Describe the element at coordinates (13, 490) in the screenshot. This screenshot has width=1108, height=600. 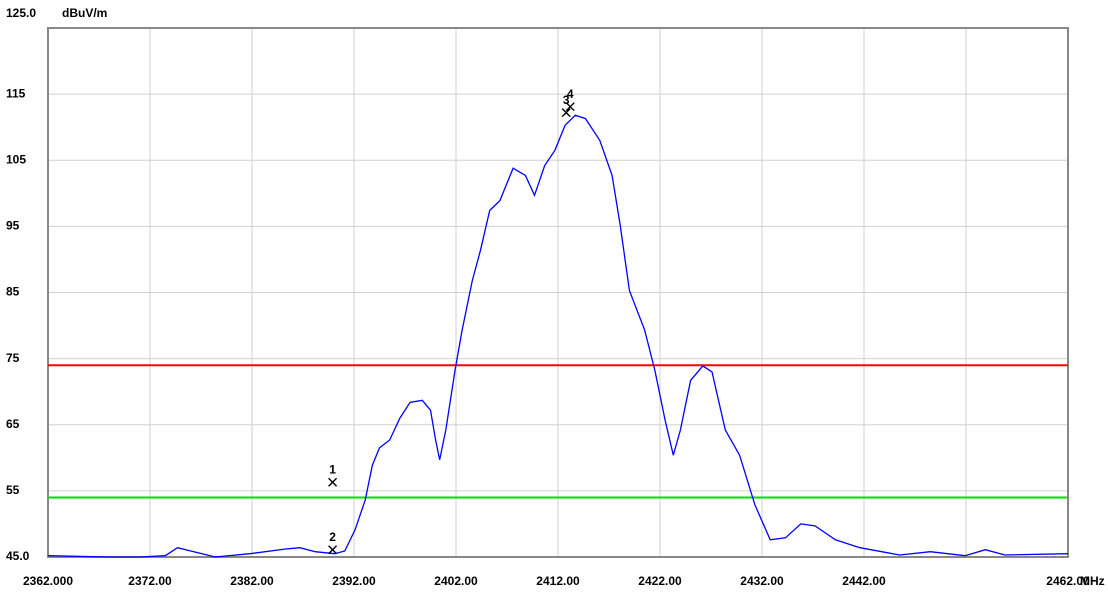
I see `y-tick-label: 55` at that location.